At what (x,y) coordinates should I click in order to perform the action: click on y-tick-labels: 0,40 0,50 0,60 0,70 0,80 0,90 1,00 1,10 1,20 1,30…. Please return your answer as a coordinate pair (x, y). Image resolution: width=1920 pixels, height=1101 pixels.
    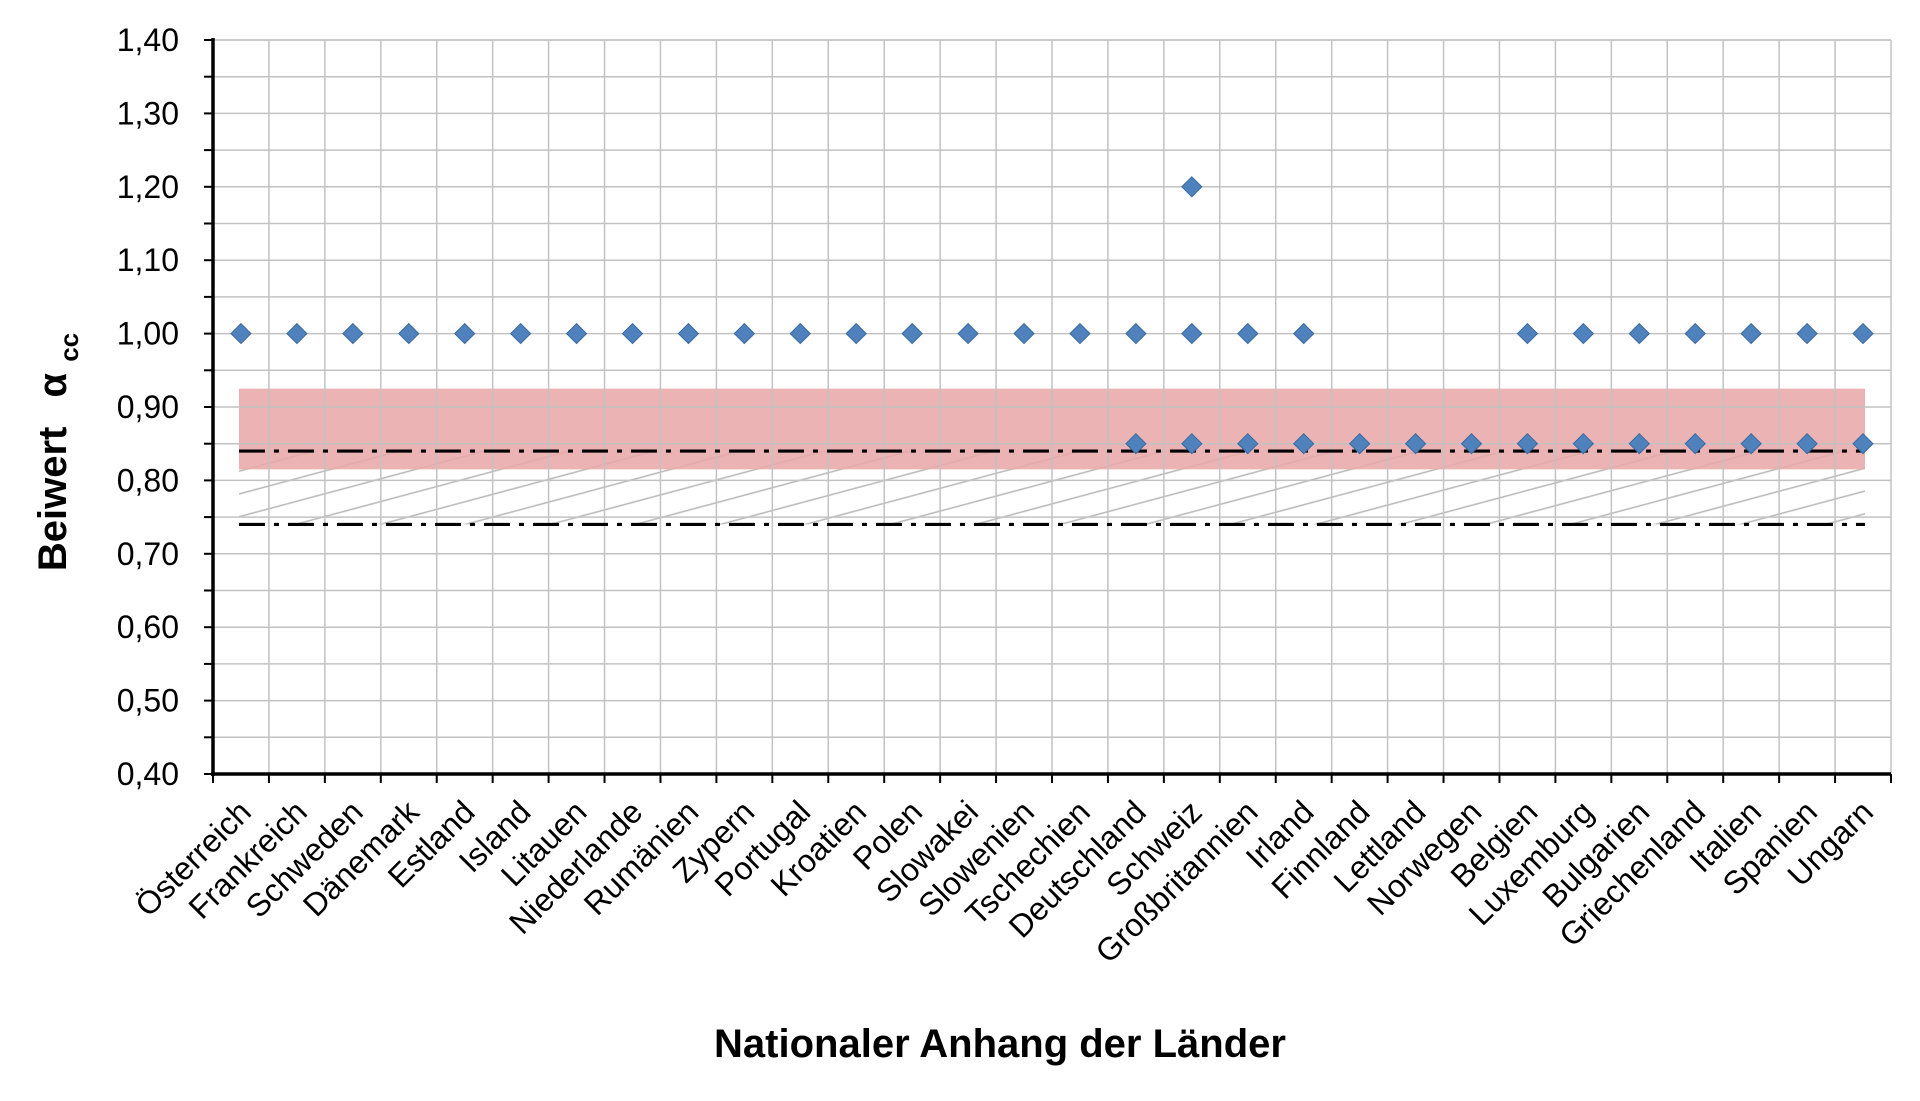
    Looking at the image, I should click on (148, 407).